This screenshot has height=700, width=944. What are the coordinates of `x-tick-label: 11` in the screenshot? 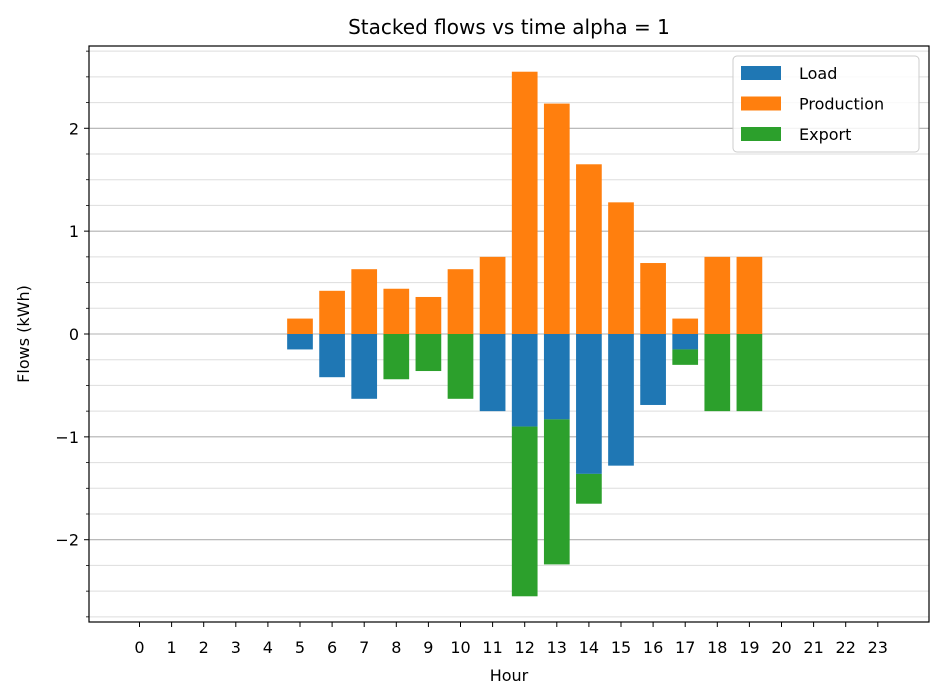 It's located at (492, 647).